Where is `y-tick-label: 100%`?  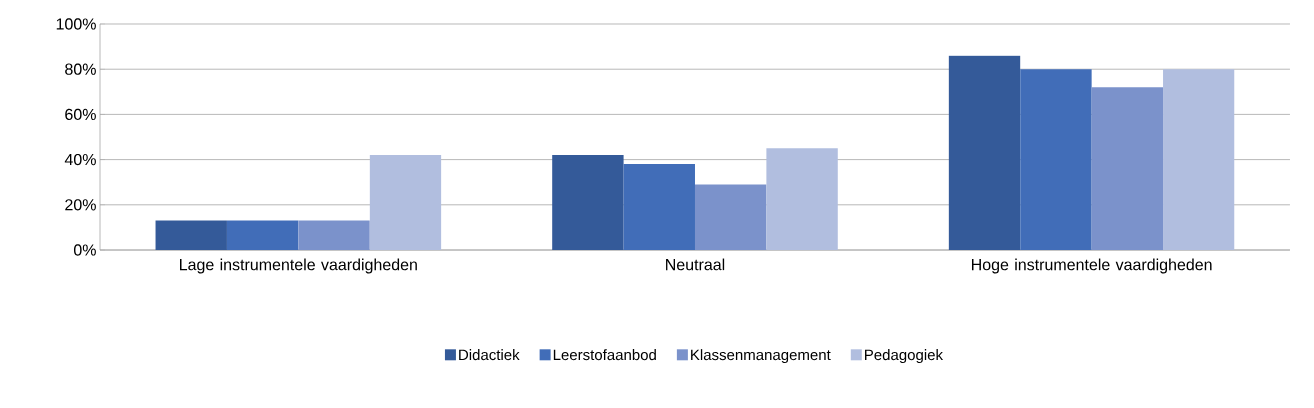 y-tick-label: 100% is located at coordinates (76, 24).